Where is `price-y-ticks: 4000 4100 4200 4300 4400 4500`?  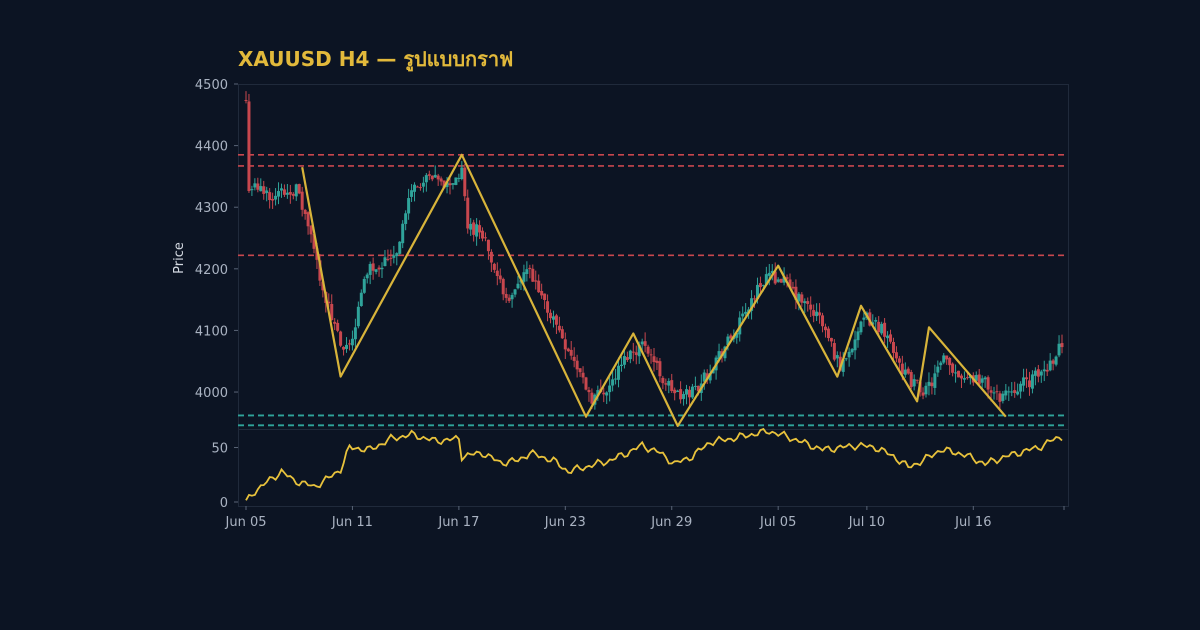
price-y-ticks: 4000 4100 4200 4300 4400 4500 is located at coordinates (216, 239).